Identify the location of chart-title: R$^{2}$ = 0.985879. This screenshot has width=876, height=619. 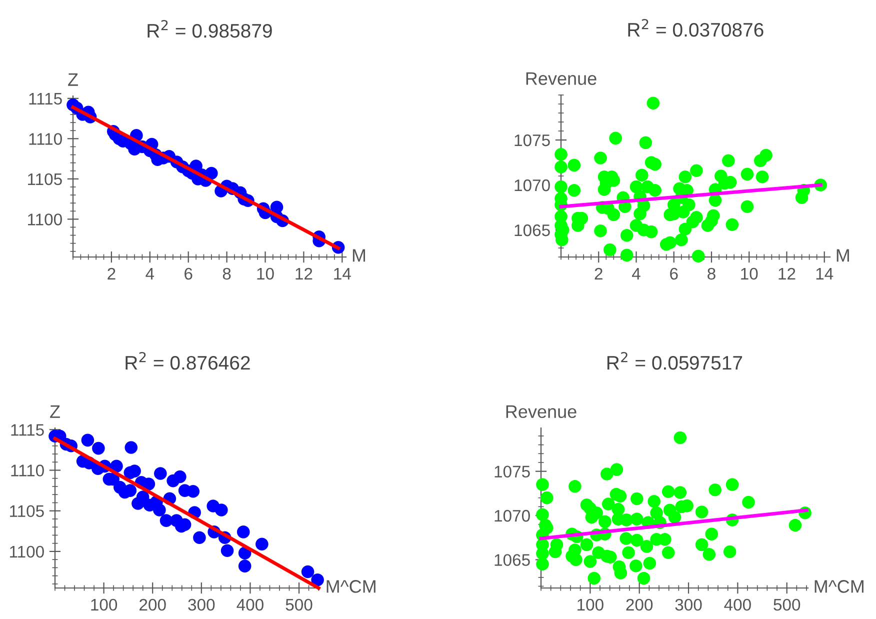
(210, 29).